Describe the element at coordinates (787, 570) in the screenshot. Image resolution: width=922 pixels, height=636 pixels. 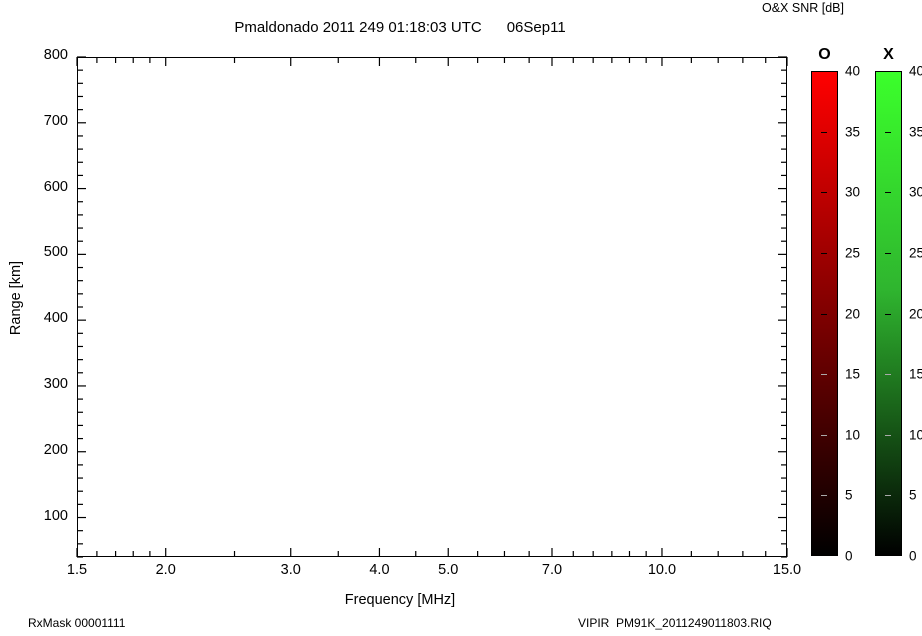
I see `x-tick-label: 15.0` at that location.